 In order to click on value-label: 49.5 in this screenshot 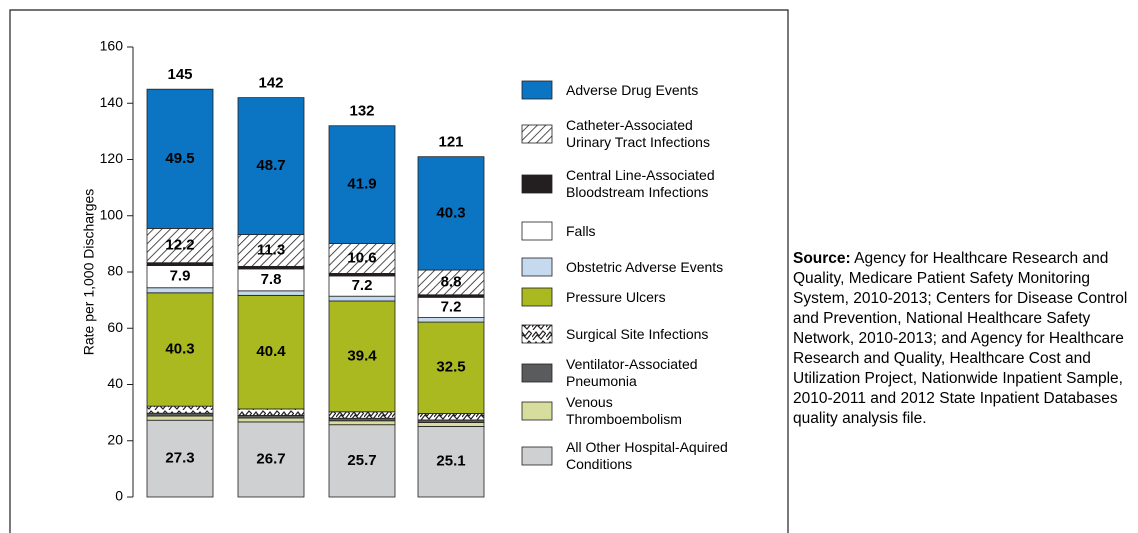, I will do `click(179, 158)`.